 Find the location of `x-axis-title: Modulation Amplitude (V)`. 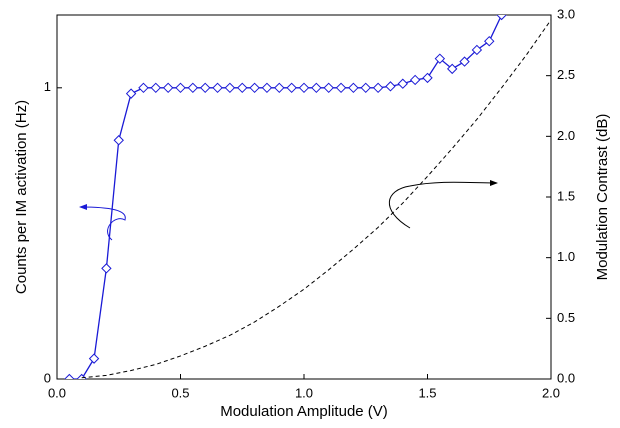

x-axis-title: Modulation Amplitude (V) is located at coordinates (304, 411).